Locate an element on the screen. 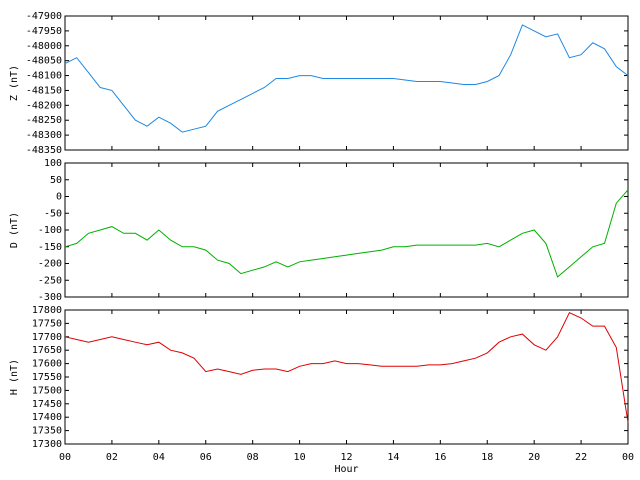 The width and height of the screenshot is (640, 480). x-tick-label: 12 is located at coordinates (346, 457).